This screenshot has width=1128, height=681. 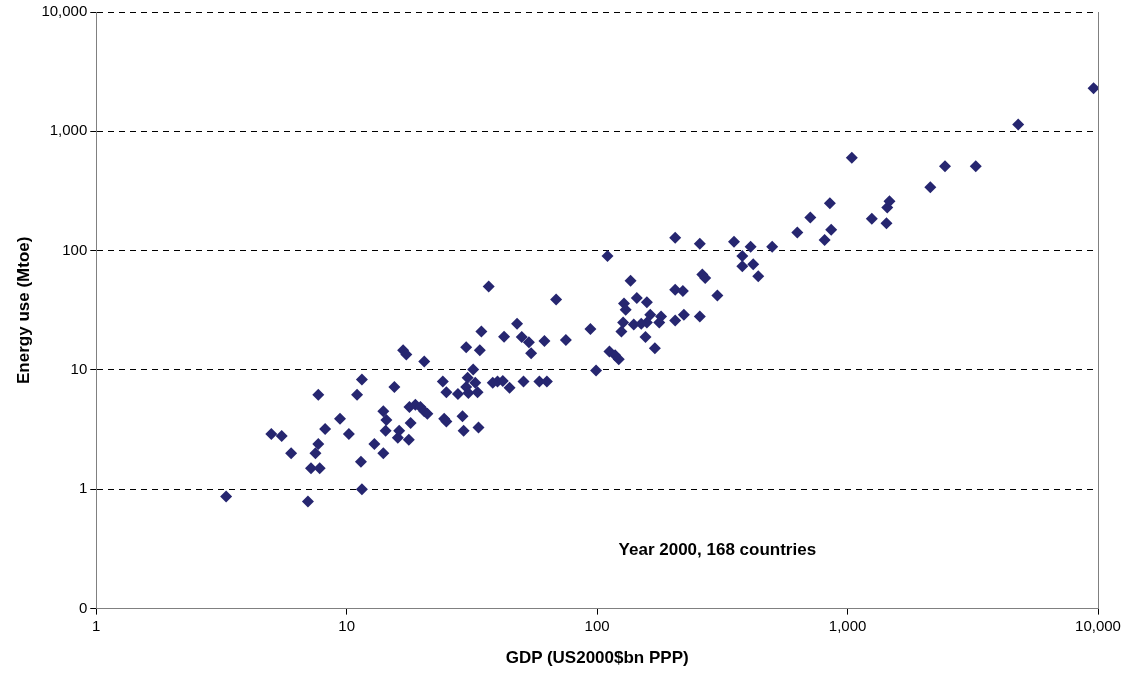 What do you see at coordinates (68, 130) in the screenshot?
I see `y-tick-label: 1,000` at bounding box center [68, 130].